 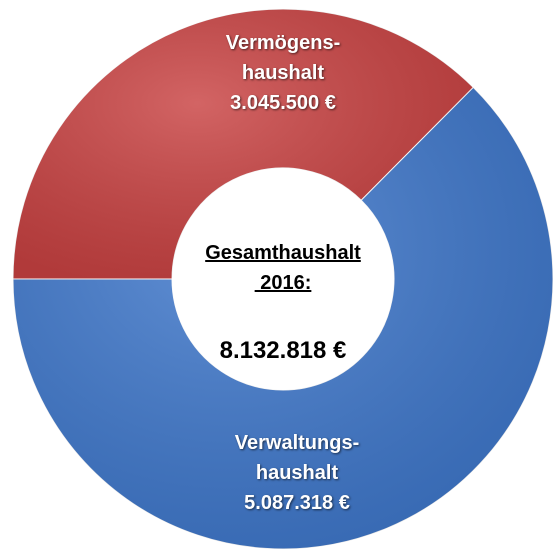 I want to click on segment-label: Vermögens- haushalt 3.045.500 €, so click(x=283, y=73).